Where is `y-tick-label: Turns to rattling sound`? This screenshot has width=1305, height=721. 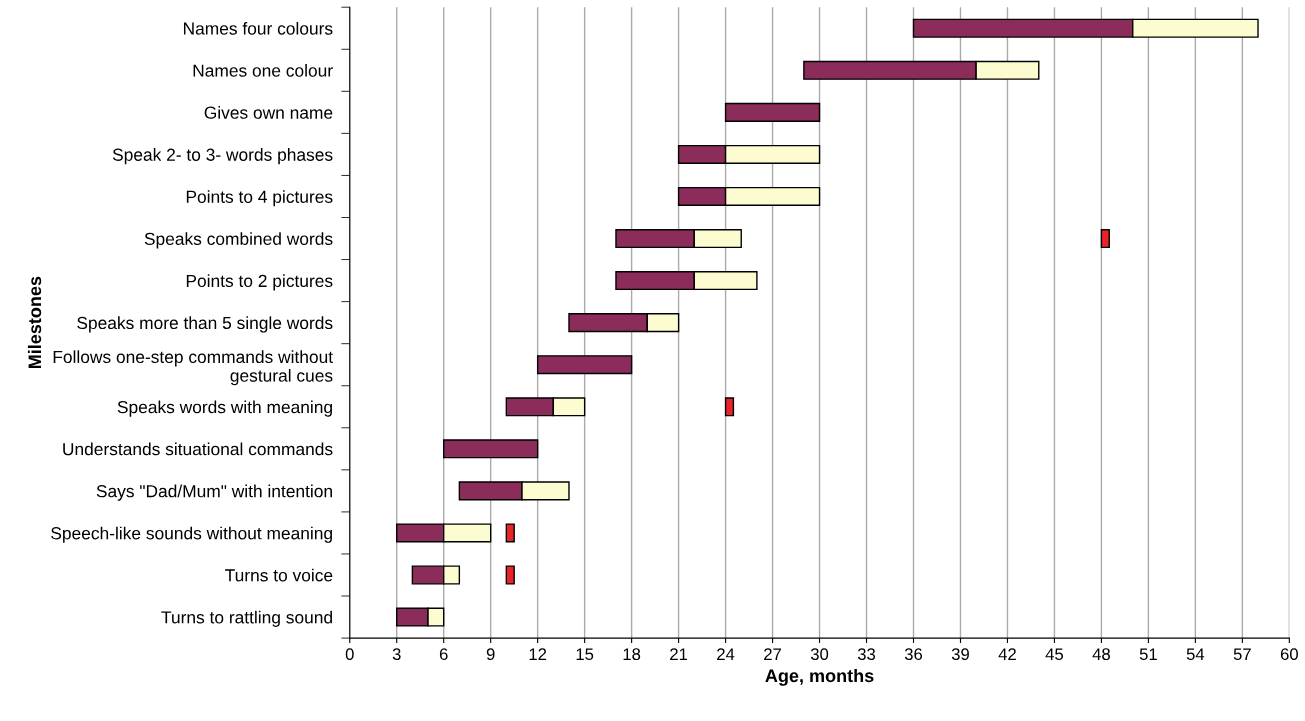 y-tick-label: Turns to rattling sound is located at coordinates (246, 618).